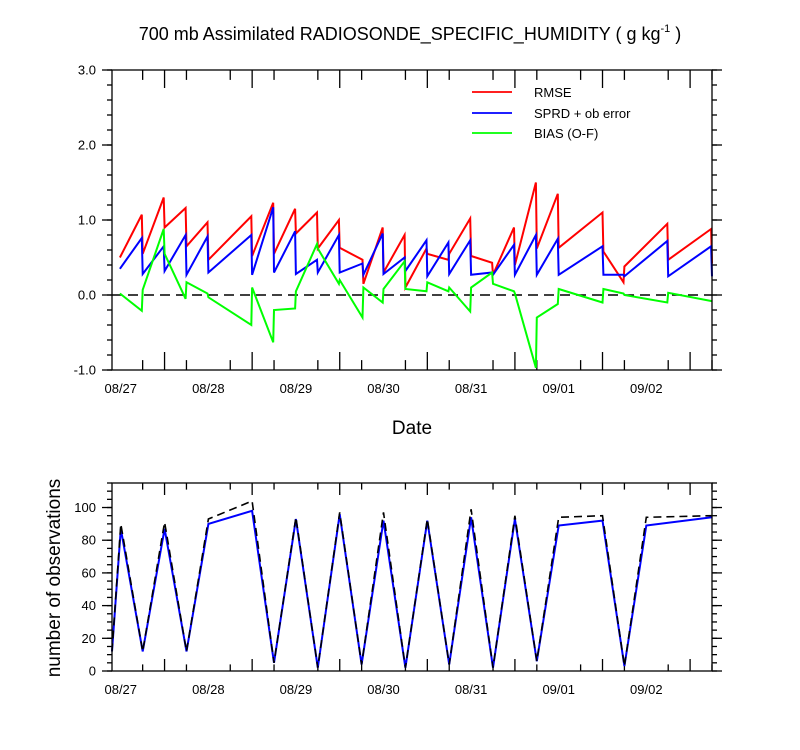 This screenshot has width=800, height=750. What do you see at coordinates (566, 133) in the screenshot?
I see `legend-label-bias: BIAS (O-F)` at bounding box center [566, 133].